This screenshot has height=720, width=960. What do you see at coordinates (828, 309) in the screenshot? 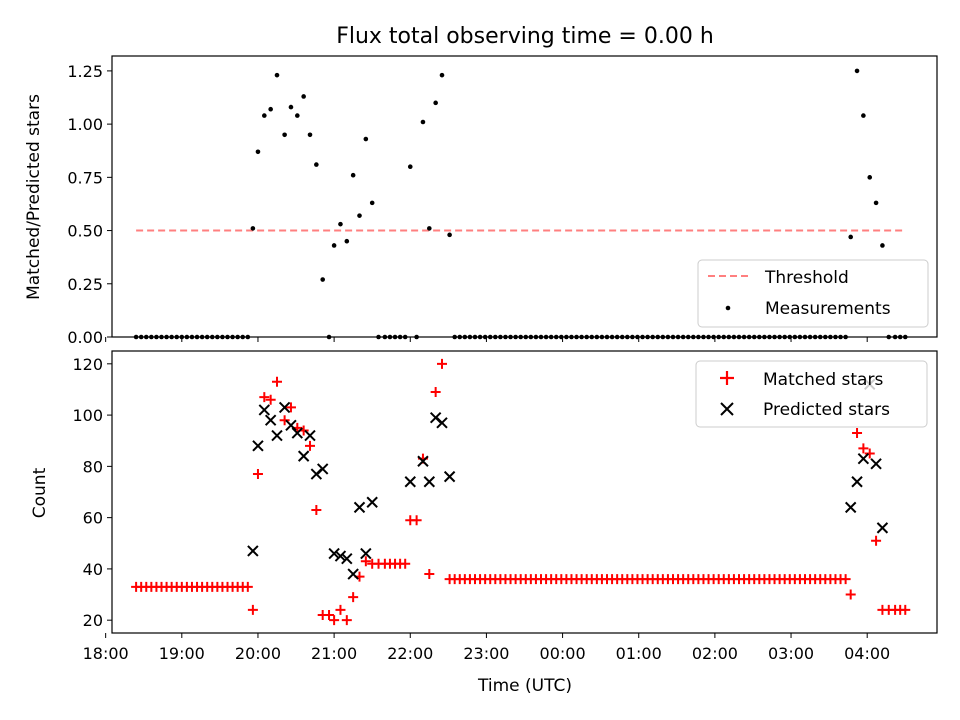
I see `legend-measurements-label: Measurements` at bounding box center [828, 309].